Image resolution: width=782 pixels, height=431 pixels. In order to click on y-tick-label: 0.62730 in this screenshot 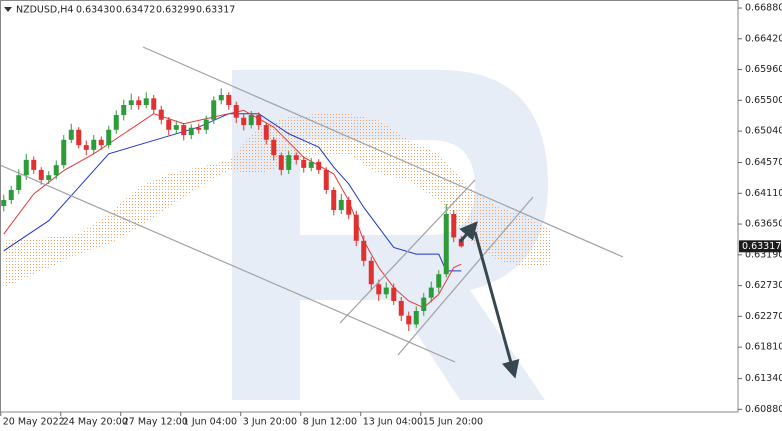, I will do `click(763, 285)`.